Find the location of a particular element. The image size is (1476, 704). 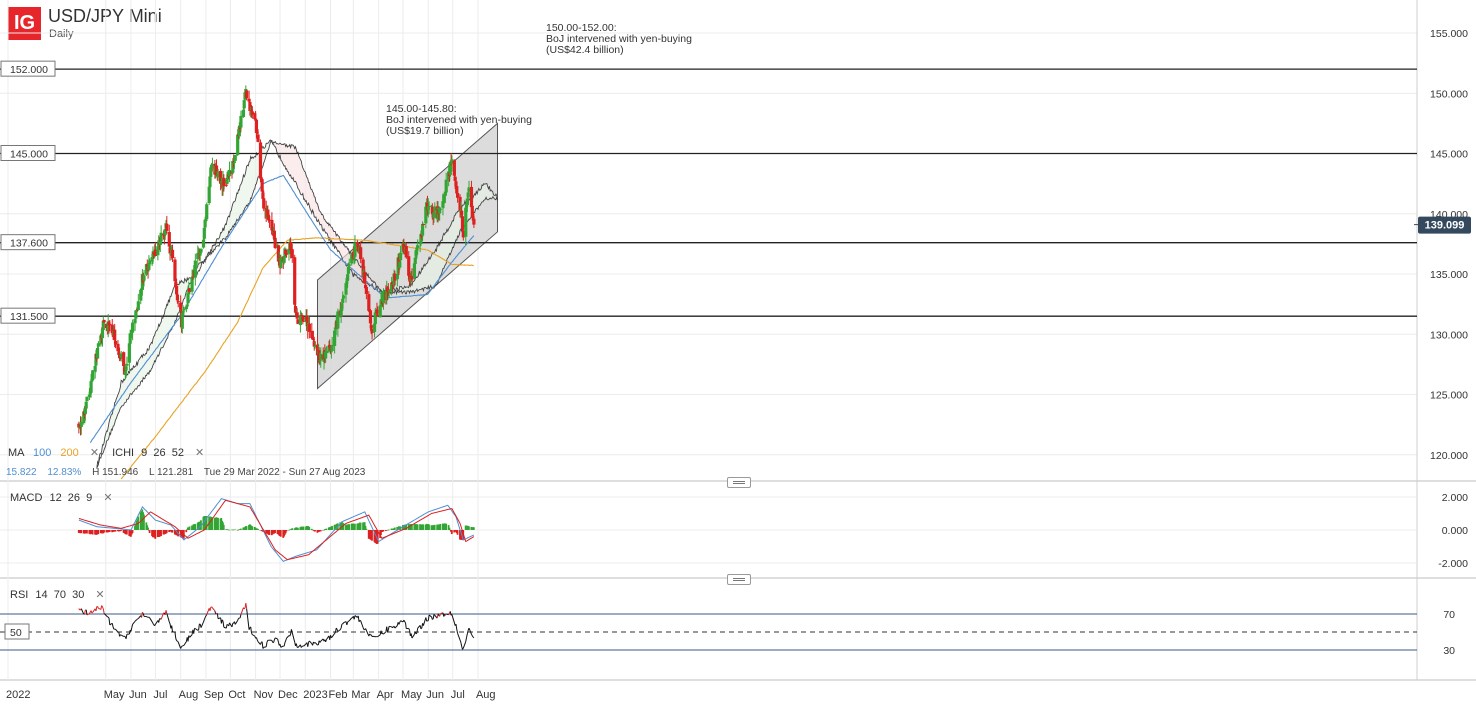

ma200-period: 200 is located at coordinates (69, 453).